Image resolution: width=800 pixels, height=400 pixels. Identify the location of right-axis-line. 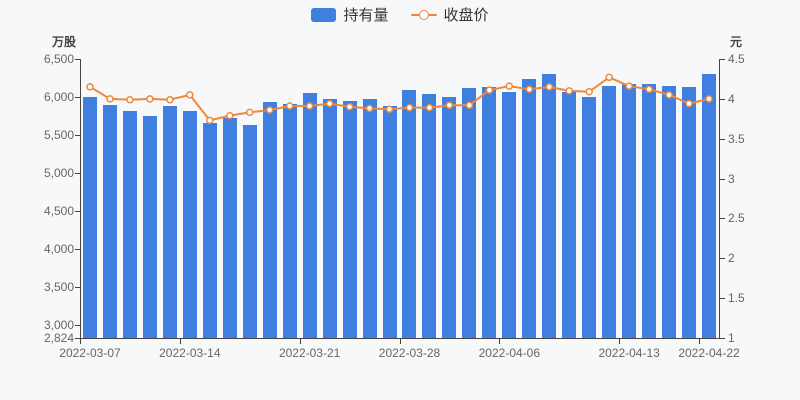
(719, 199).